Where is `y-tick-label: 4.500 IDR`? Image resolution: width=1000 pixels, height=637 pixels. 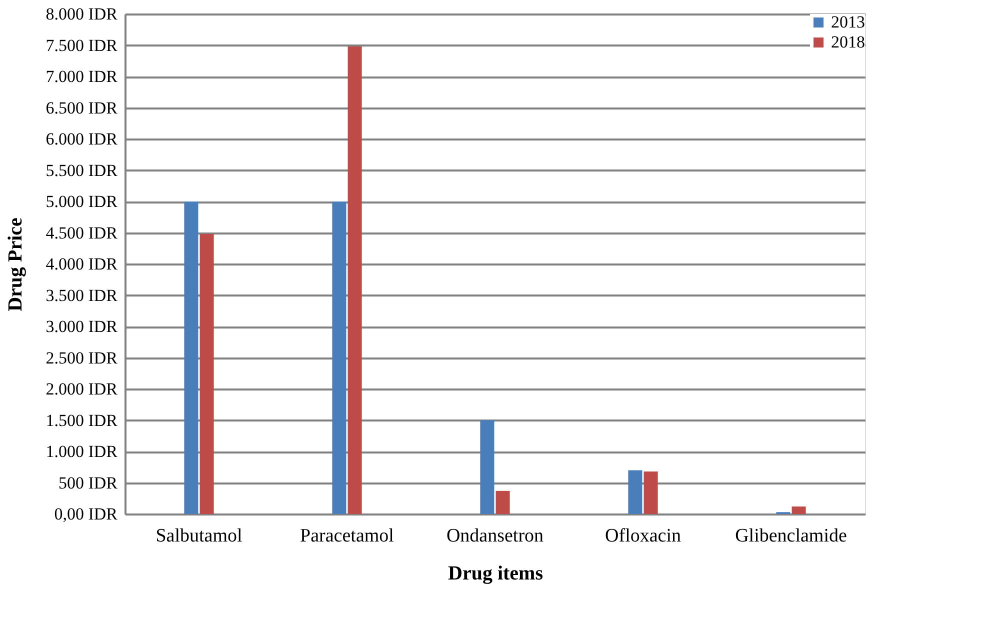
y-tick-label: 4.500 IDR is located at coordinates (82, 232).